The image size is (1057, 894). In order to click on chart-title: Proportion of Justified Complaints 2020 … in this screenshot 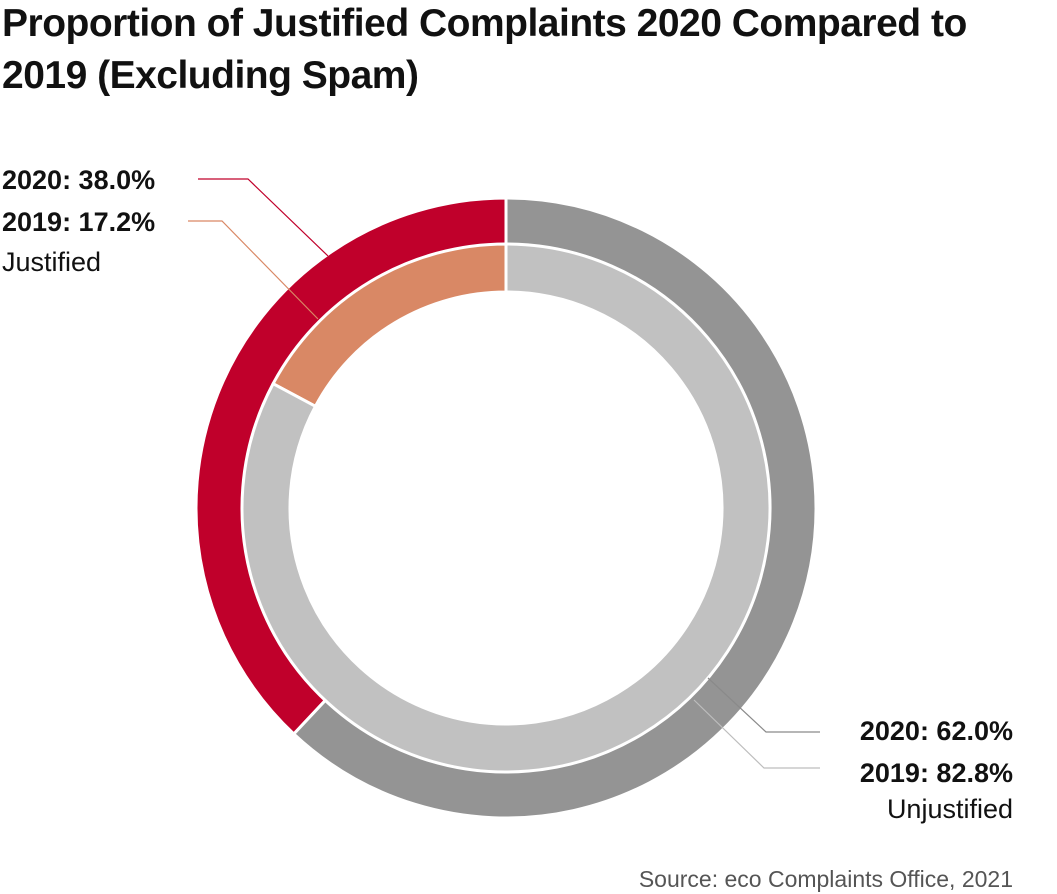, I will do `click(484, 49)`.